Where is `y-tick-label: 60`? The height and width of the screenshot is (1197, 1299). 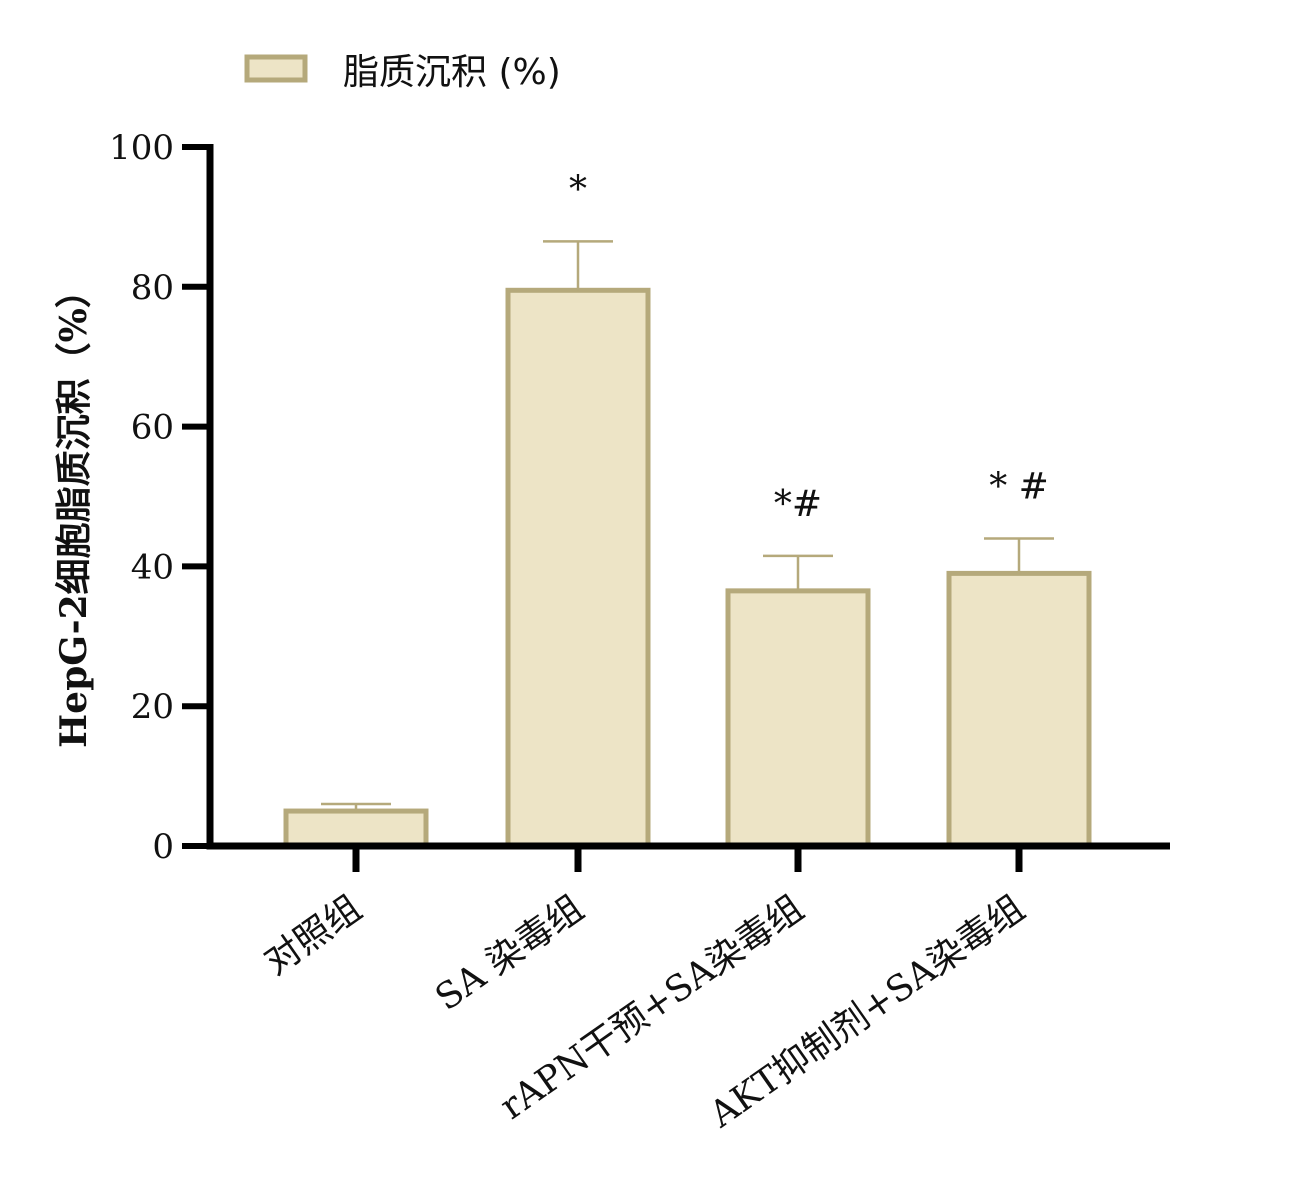 y-tick-label: 60 is located at coordinates (152, 428).